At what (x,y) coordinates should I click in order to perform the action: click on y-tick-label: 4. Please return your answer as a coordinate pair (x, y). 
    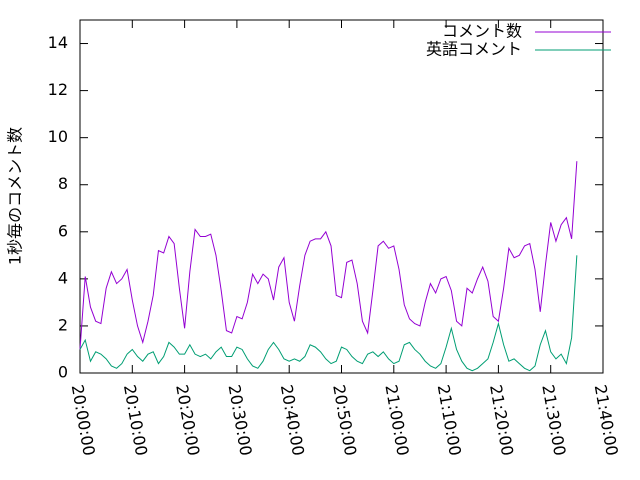
    Looking at the image, I should click on (63, 277).